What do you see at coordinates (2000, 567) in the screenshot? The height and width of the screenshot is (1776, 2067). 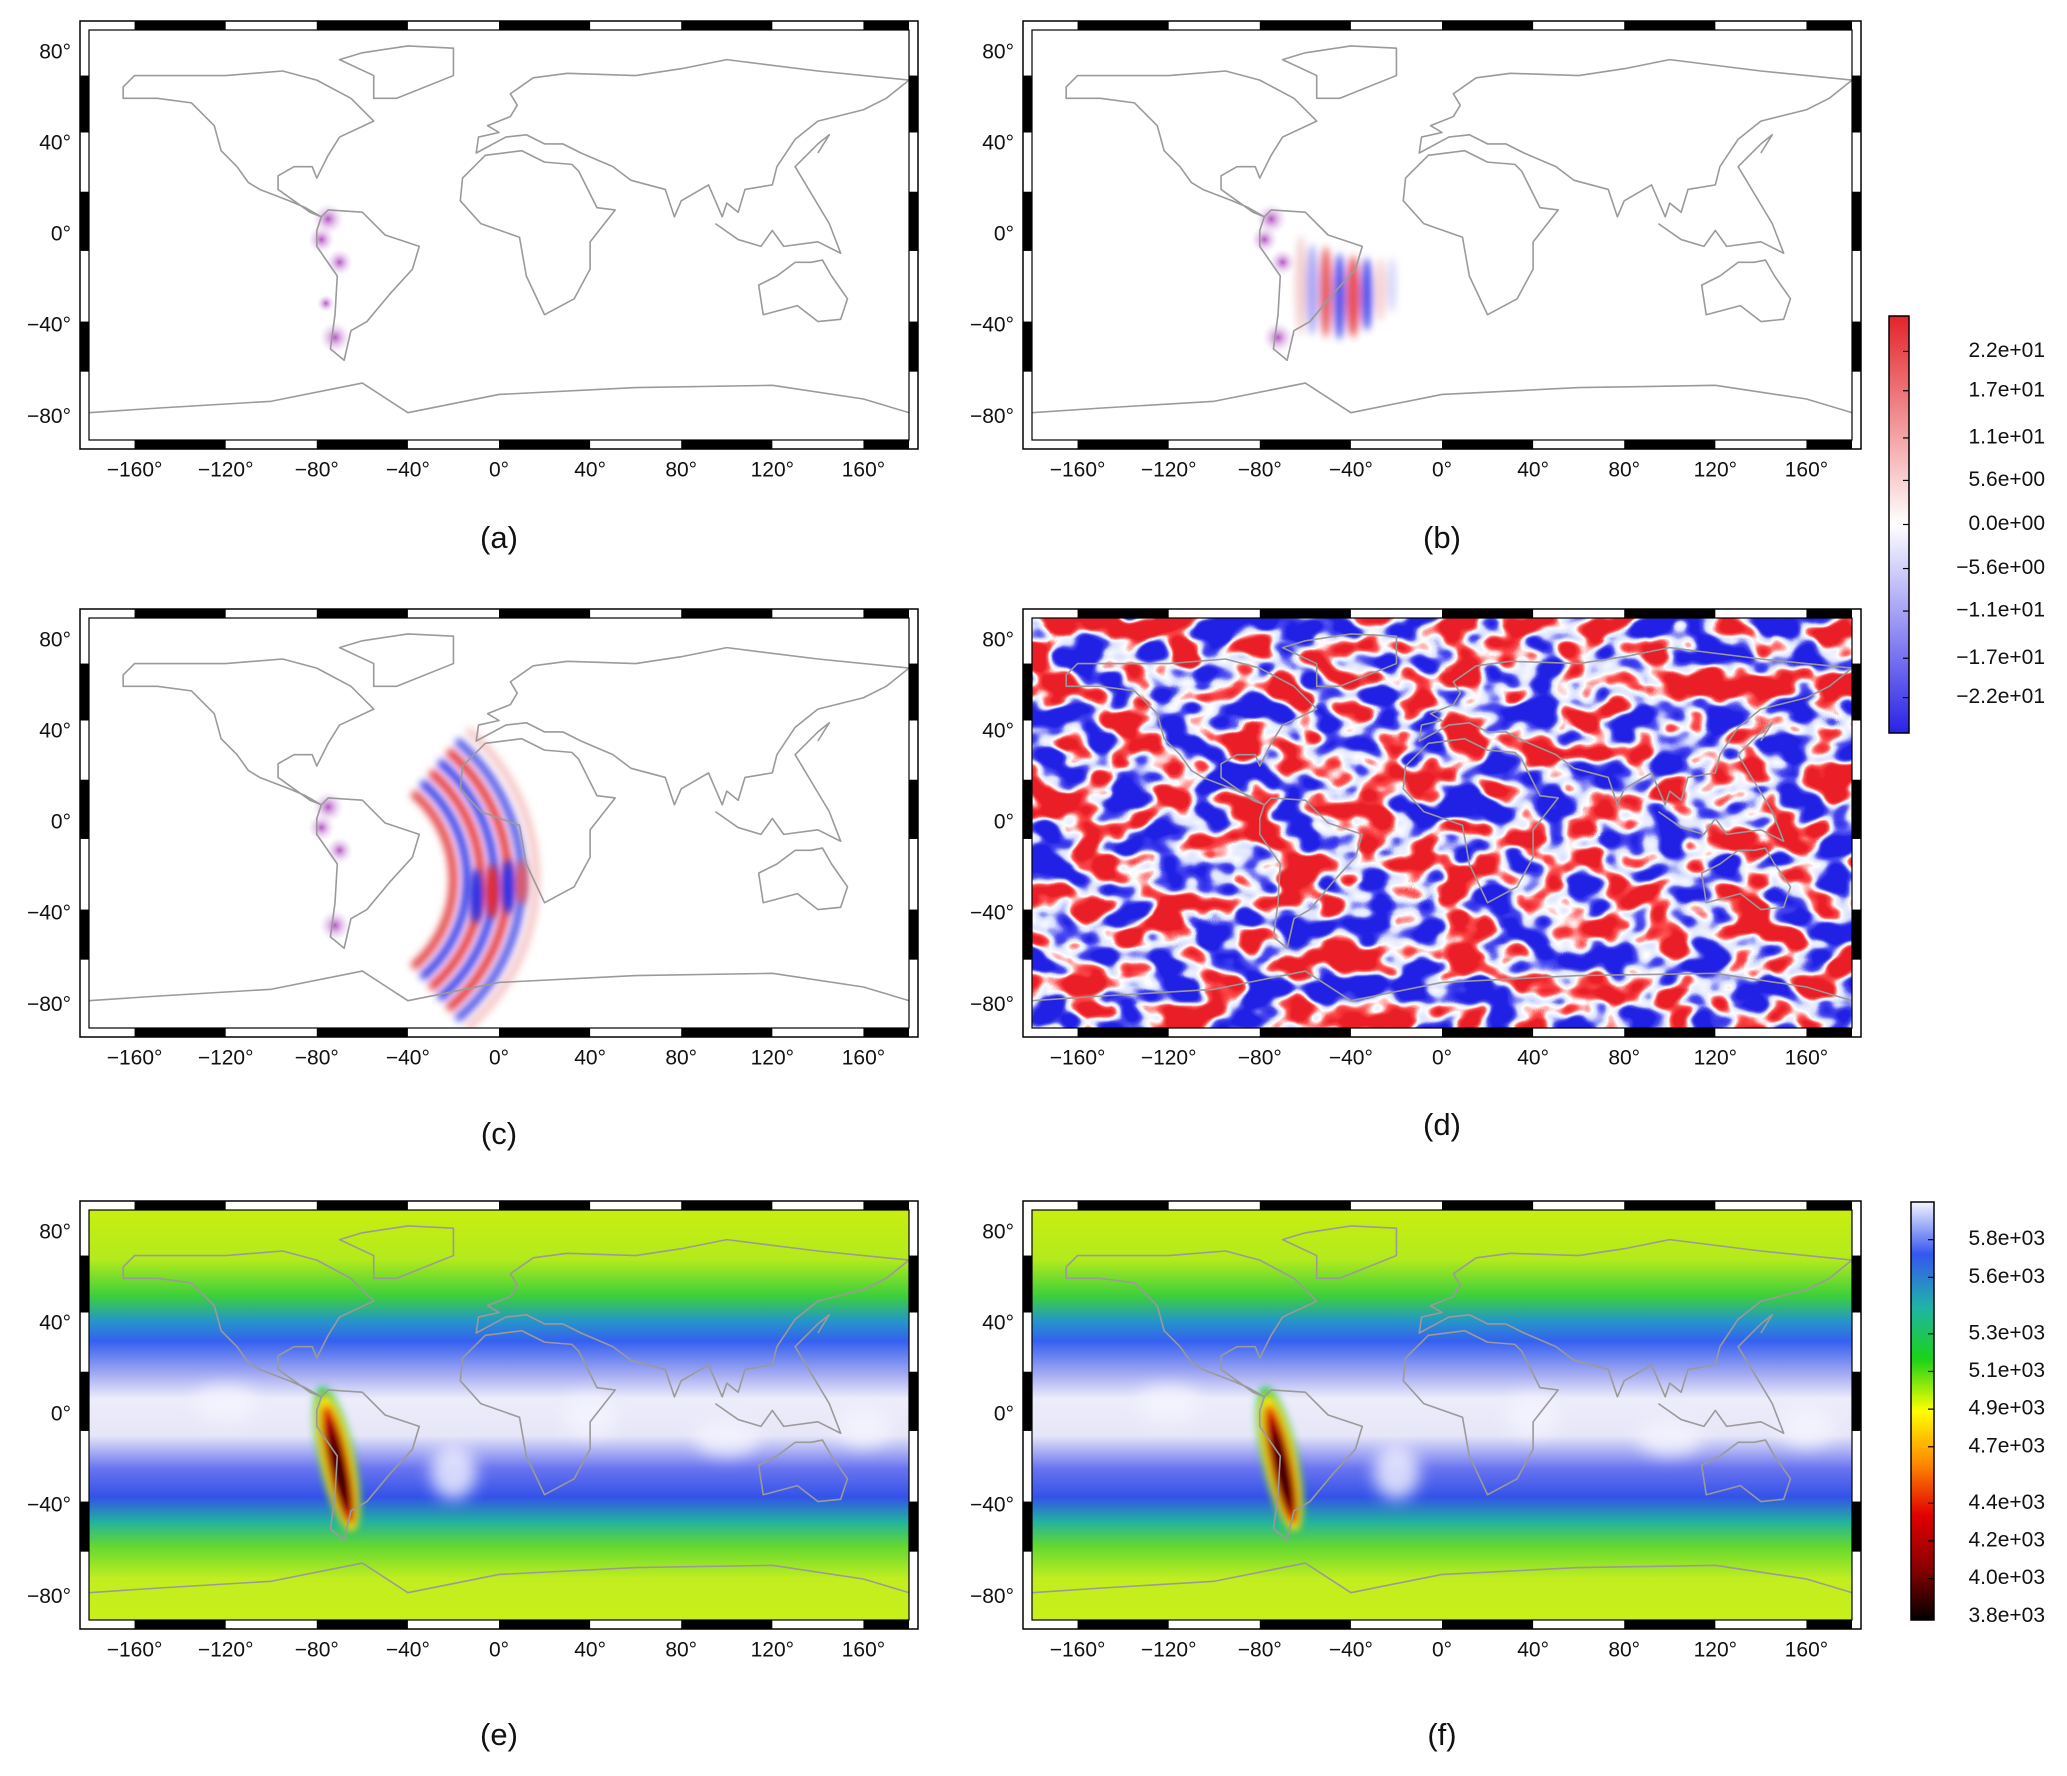 I see `colorbar-tick-label: −5.6e+00` at bounding box center [2000, 567].